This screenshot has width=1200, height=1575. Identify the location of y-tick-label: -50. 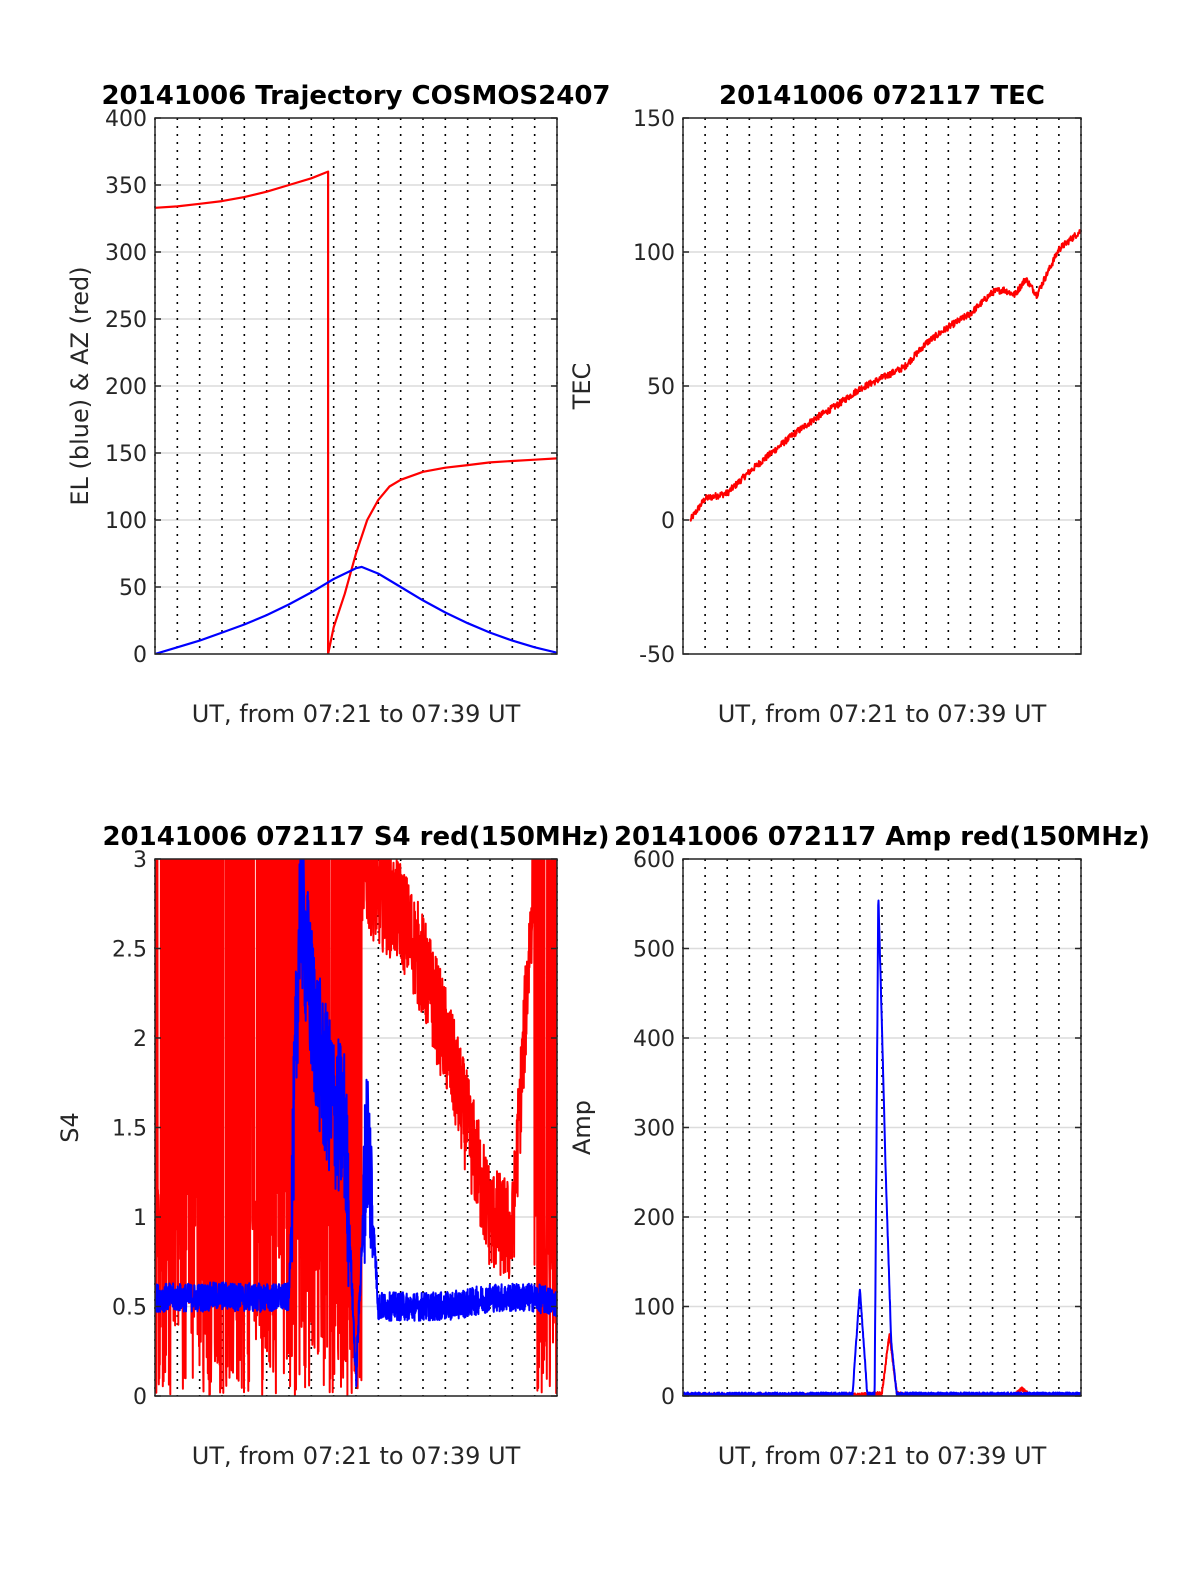
(657, 655).